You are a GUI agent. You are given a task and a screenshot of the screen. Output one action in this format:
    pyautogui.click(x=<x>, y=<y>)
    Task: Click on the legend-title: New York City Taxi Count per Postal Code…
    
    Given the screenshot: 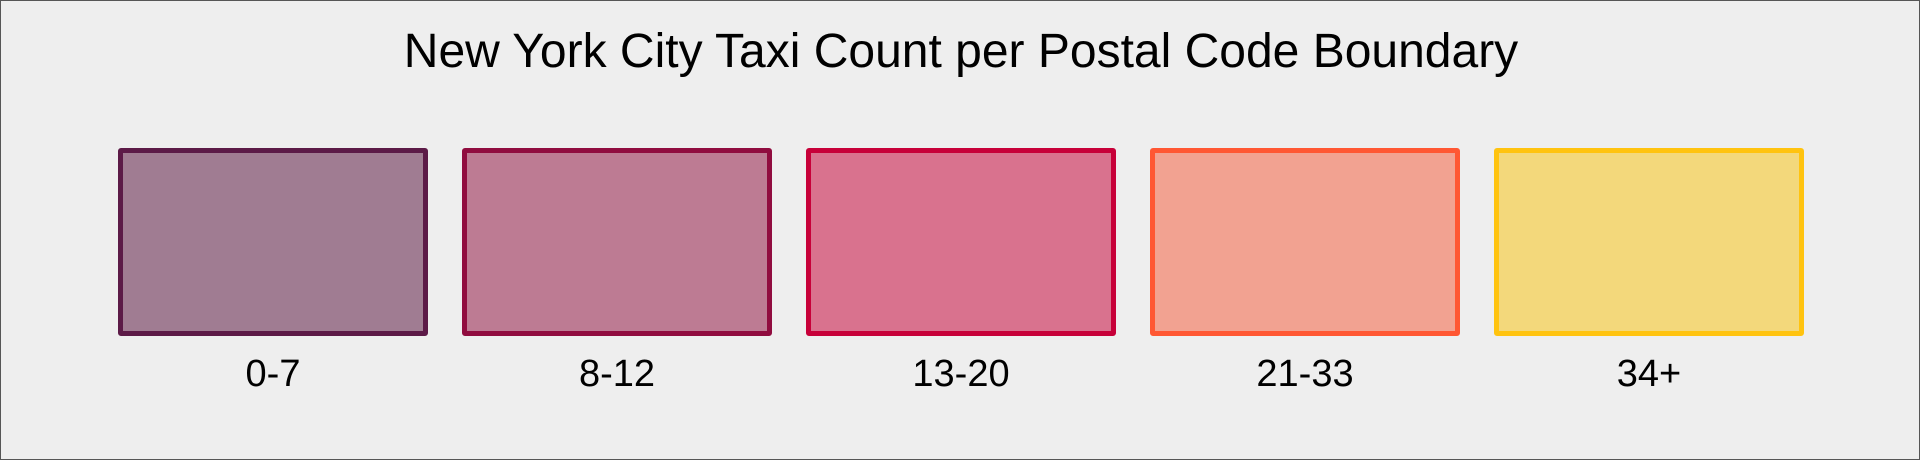 What is the action you would take?
    pyautogui.click(x=961, y=51)
    